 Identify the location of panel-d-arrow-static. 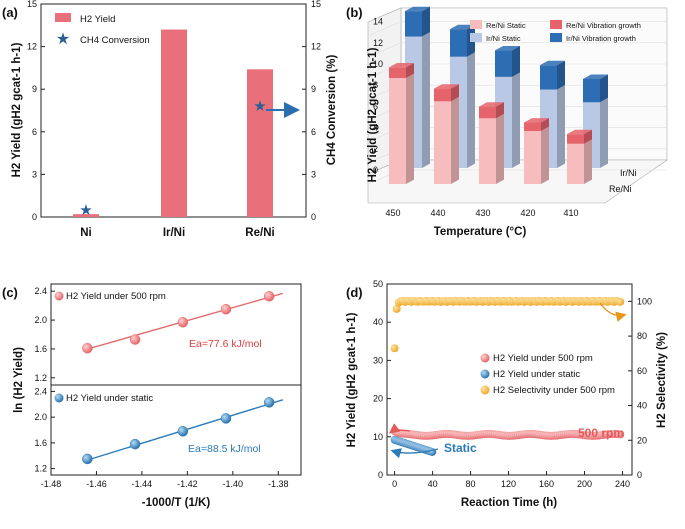
(414, 453).